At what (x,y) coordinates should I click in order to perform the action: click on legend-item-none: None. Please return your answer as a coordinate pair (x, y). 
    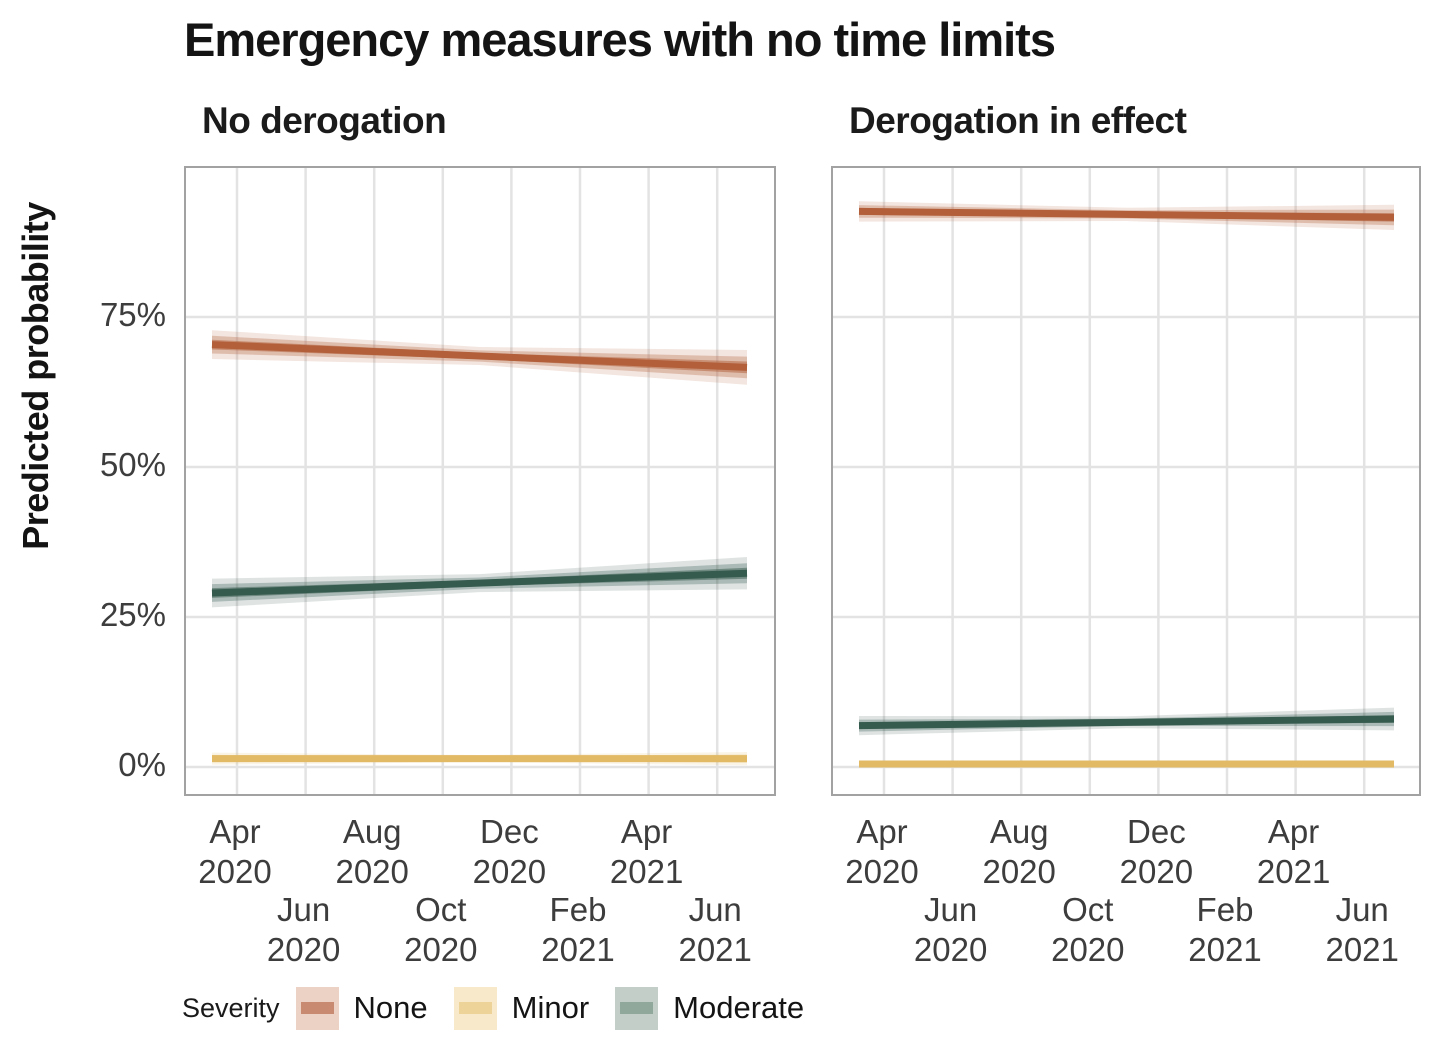
    Looking at the image, I should click on (361, 1008).